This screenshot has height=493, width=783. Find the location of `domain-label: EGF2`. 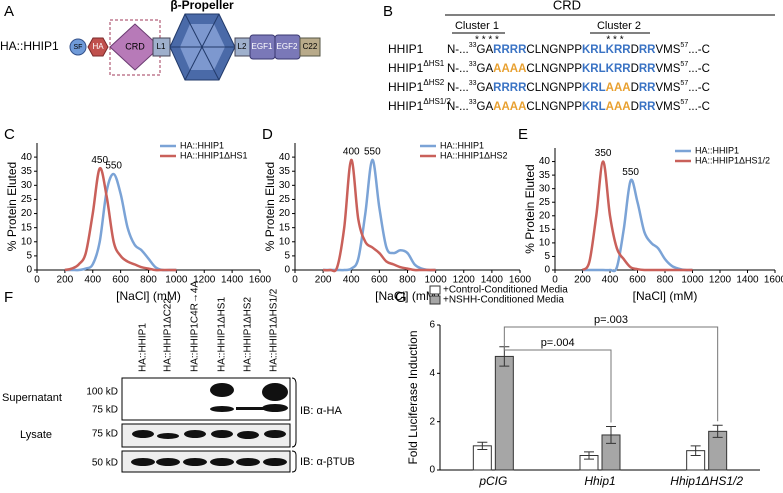

domain-label: EGF2 is located at coordinates (287, 46).